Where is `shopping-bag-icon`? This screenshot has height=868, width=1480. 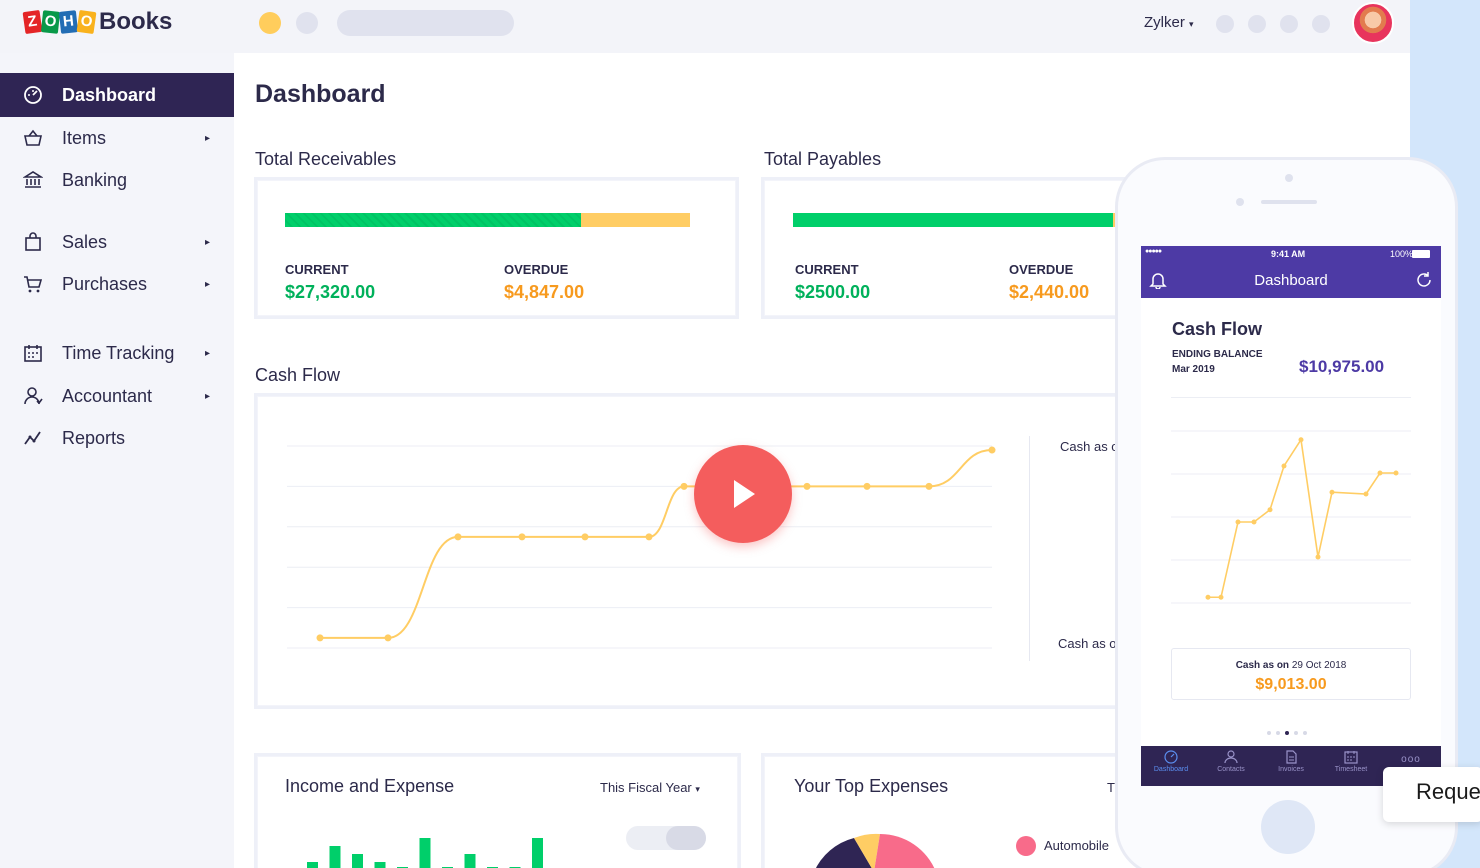 shopping-bag-icon is located at coordinates (33, 242).